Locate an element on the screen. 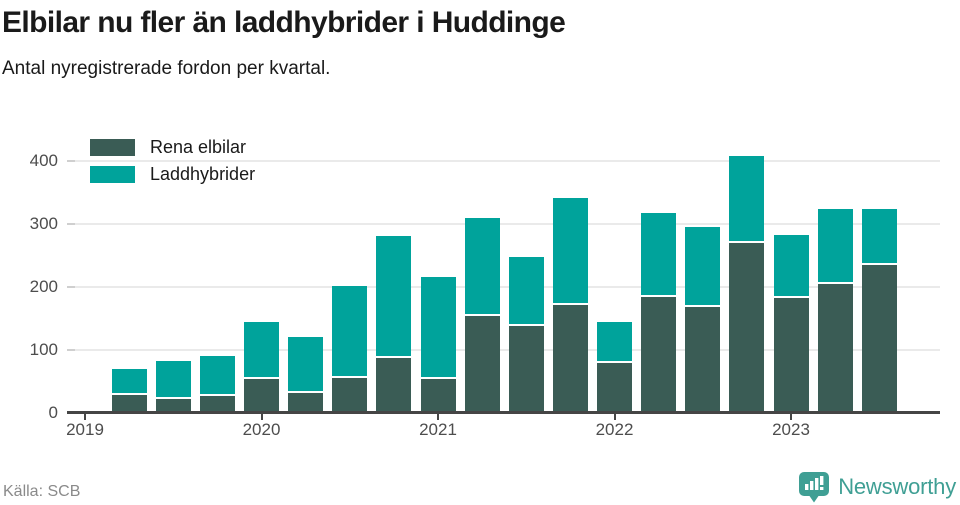 The height and width of the screenshot is (505, 960). bar-2019-q3 is located at coordinates (173, 385).